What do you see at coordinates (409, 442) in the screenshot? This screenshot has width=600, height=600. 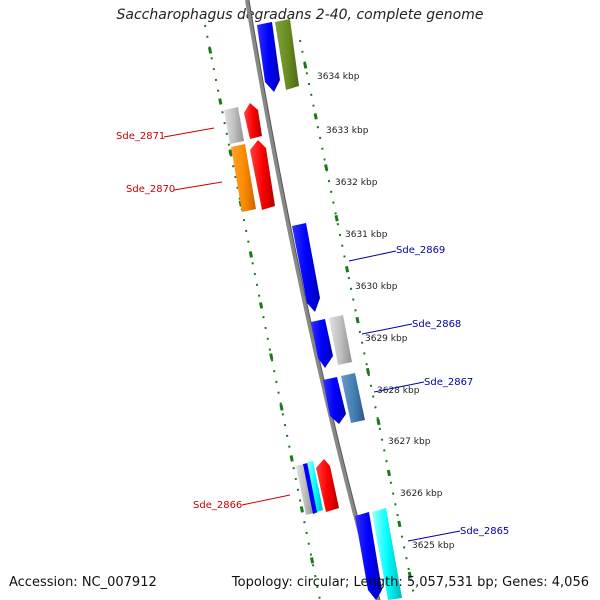 I see `kbp-label-3627: 3627 kbp` at bounding box center [409, 442].